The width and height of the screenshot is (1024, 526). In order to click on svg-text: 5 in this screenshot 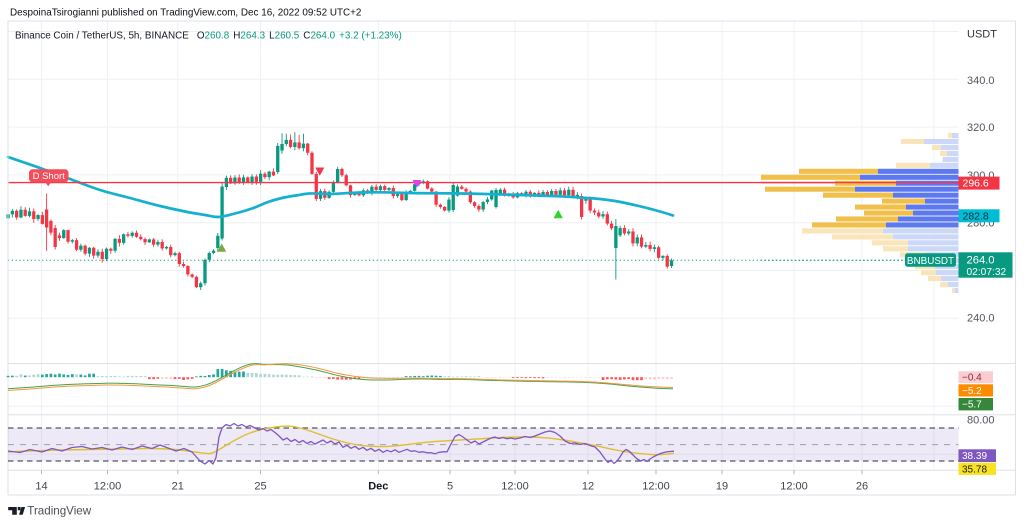, I will do `click(450, 486)`.